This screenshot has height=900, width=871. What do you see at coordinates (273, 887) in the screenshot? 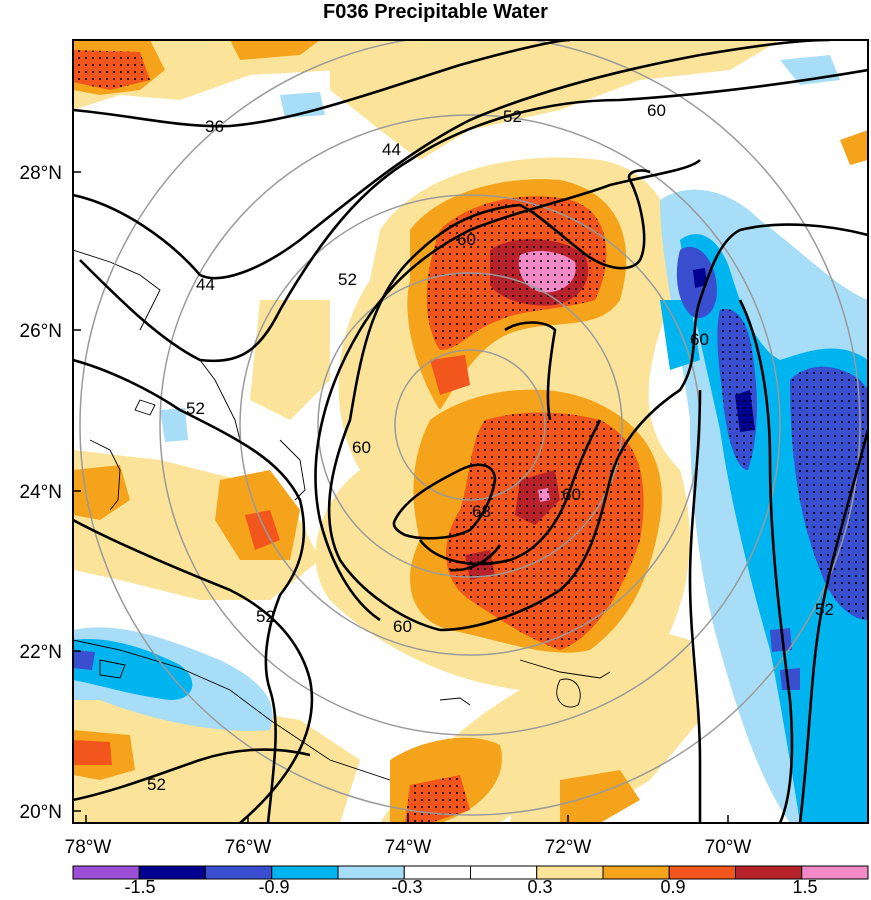
I see `colorbar-label: -0.9` at bounding box center [273, 887].